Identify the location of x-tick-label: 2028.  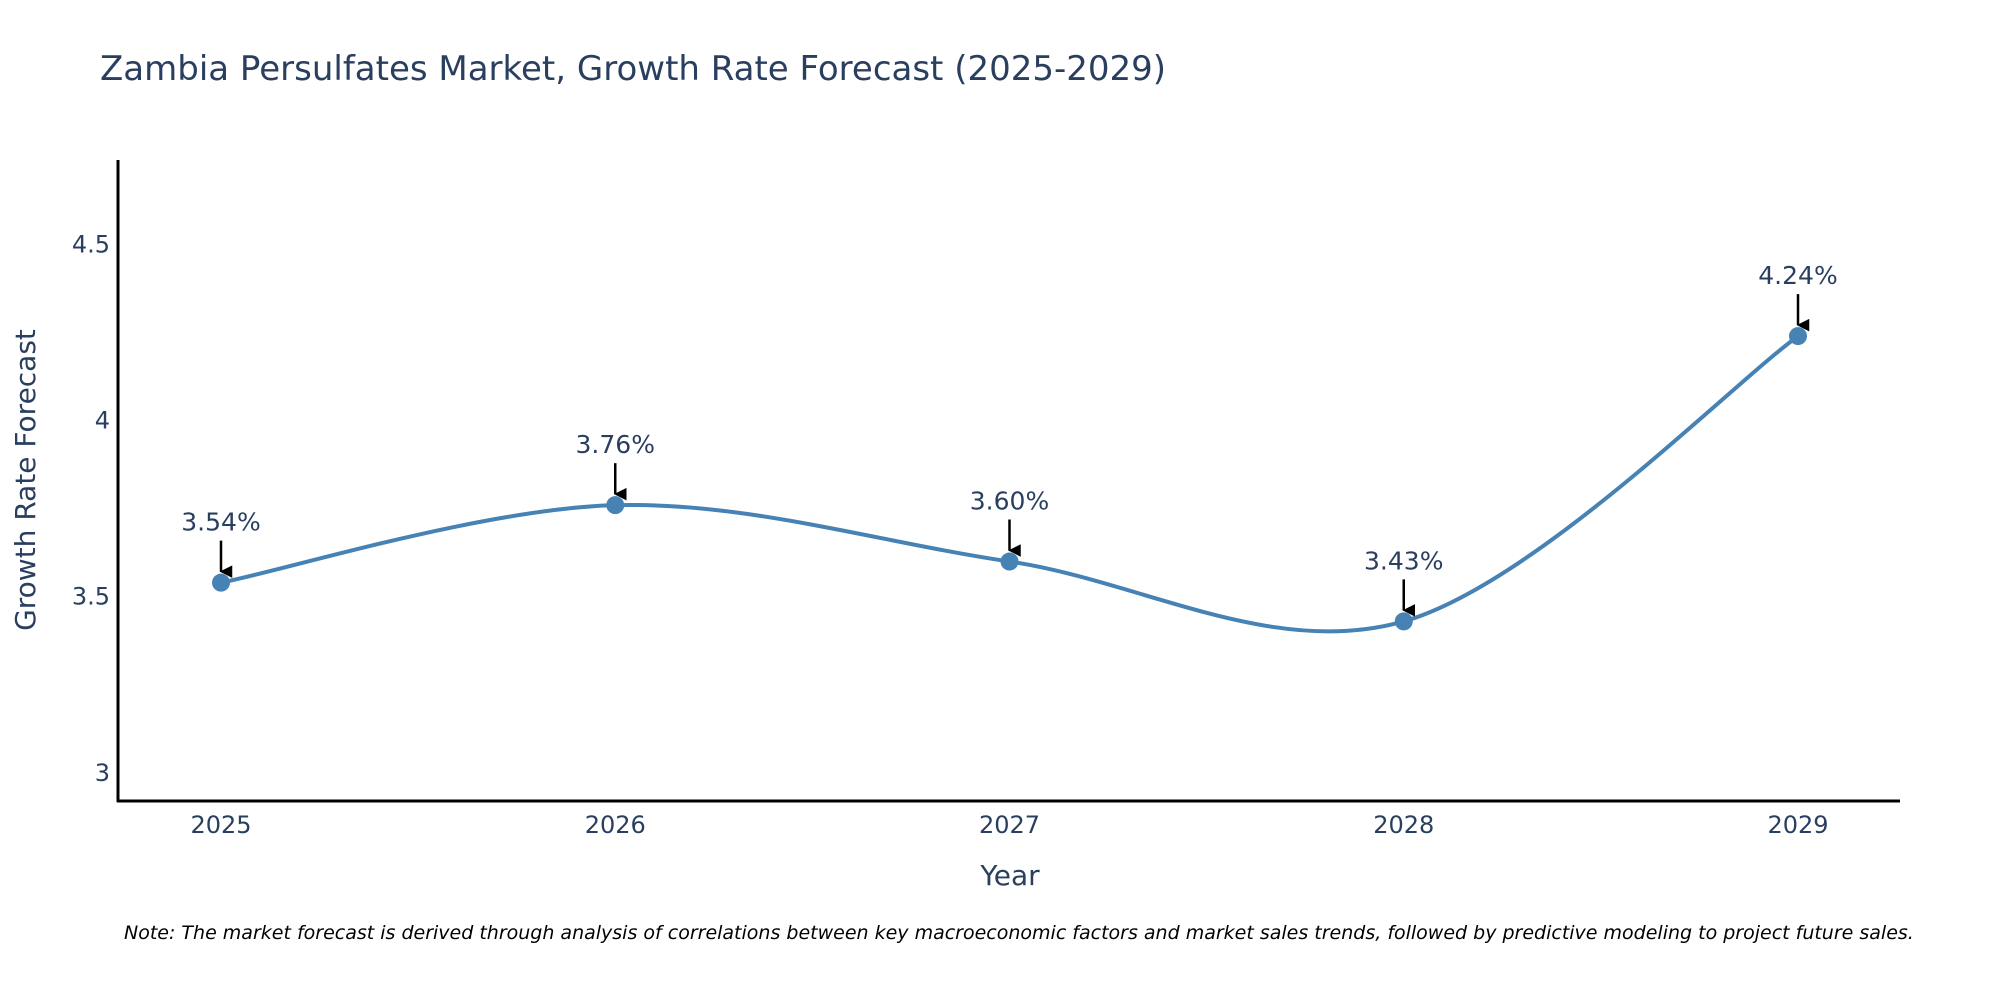
(1403, 825).